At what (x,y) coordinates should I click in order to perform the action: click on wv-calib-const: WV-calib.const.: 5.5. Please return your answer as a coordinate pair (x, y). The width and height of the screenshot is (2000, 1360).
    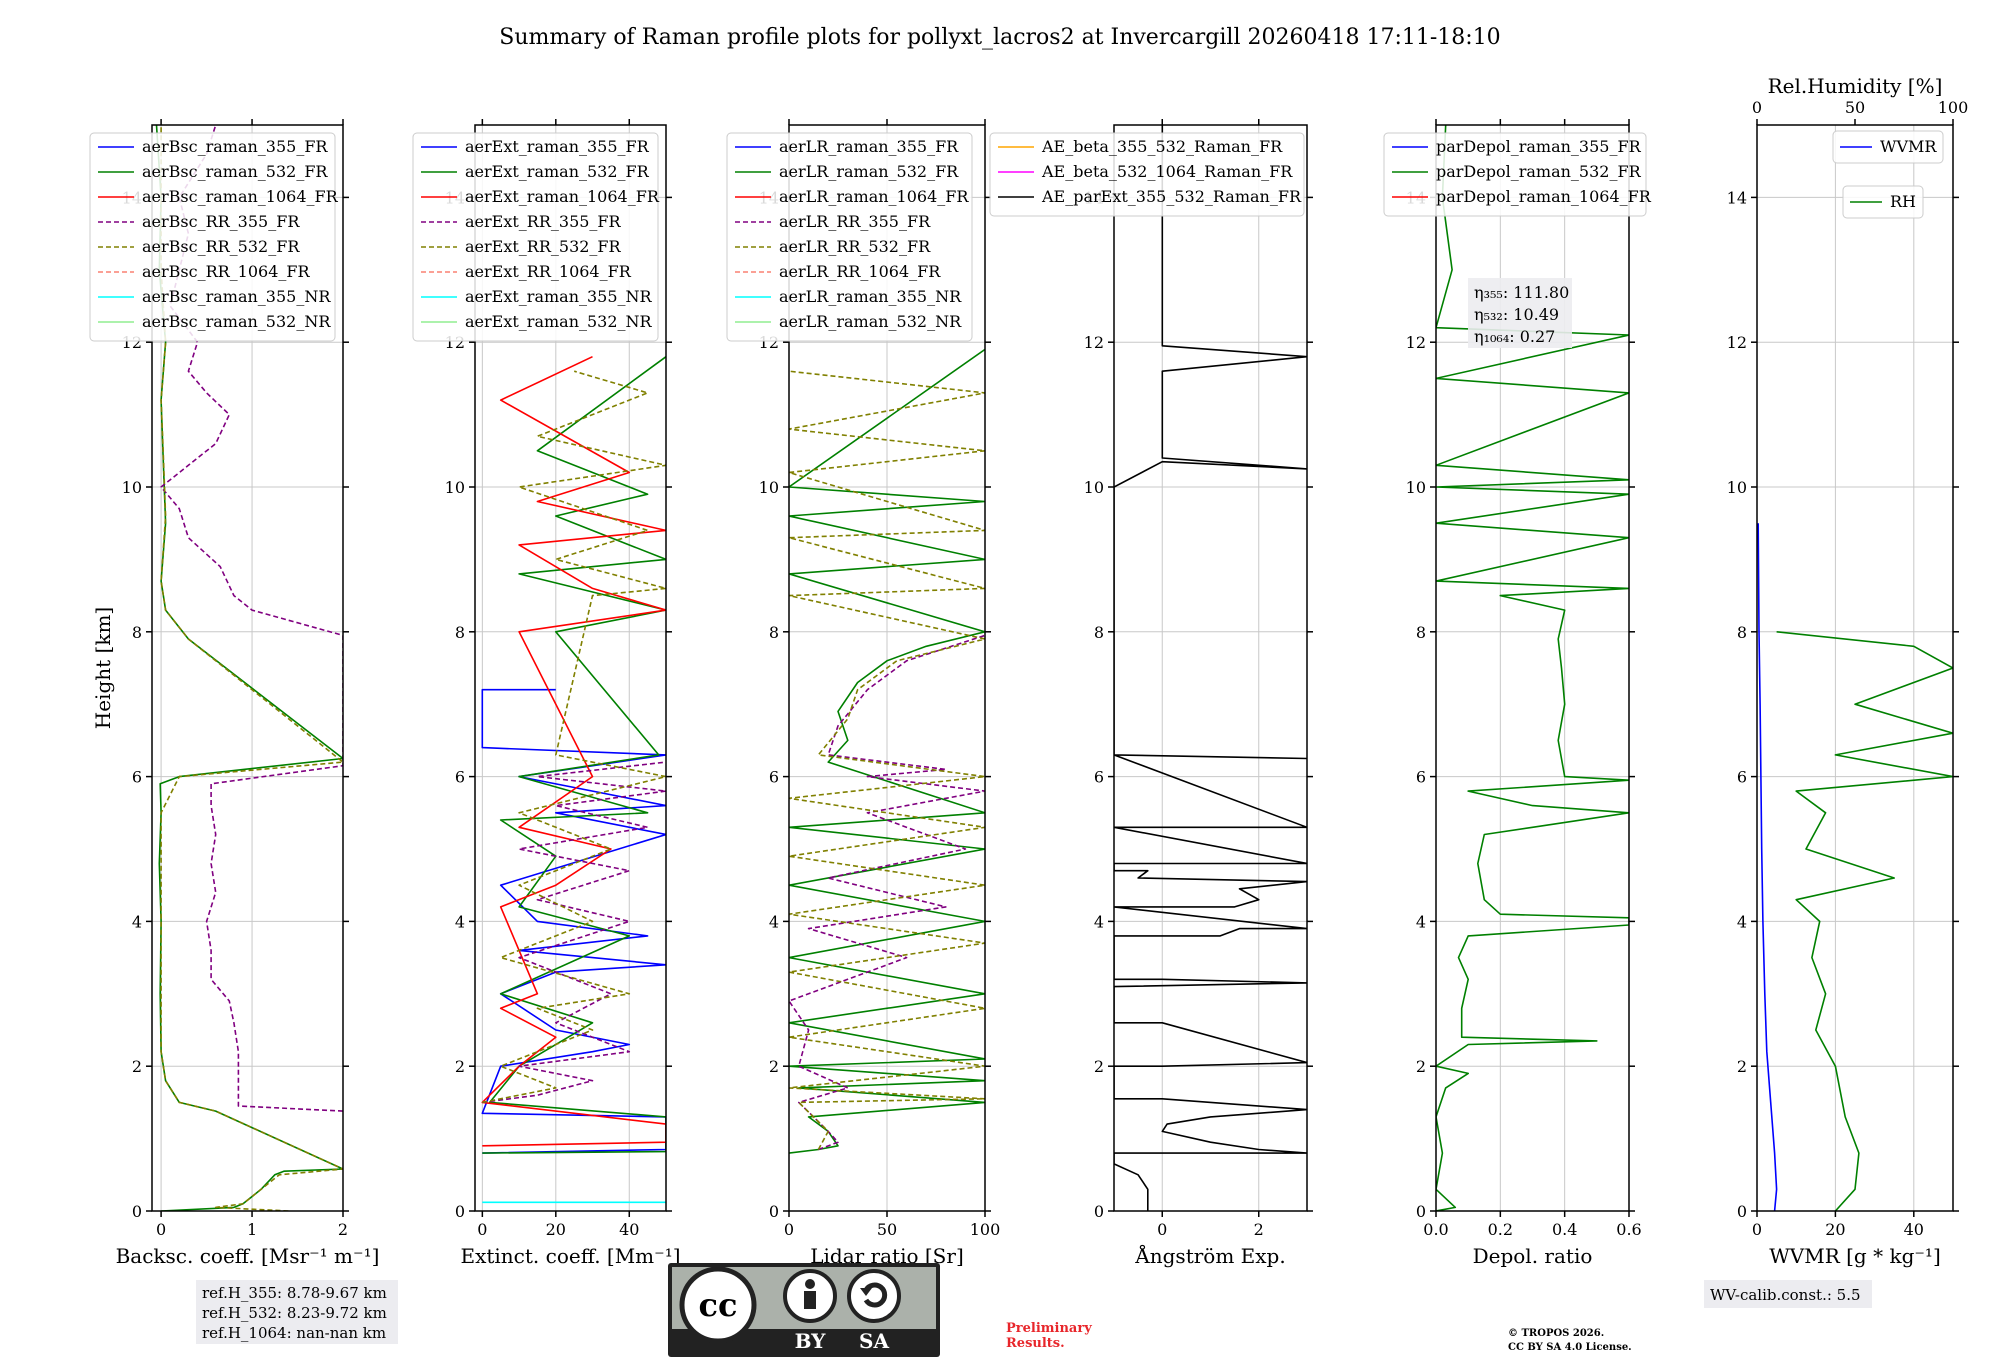
    Looking at the image, I should click on (1785, 1295).